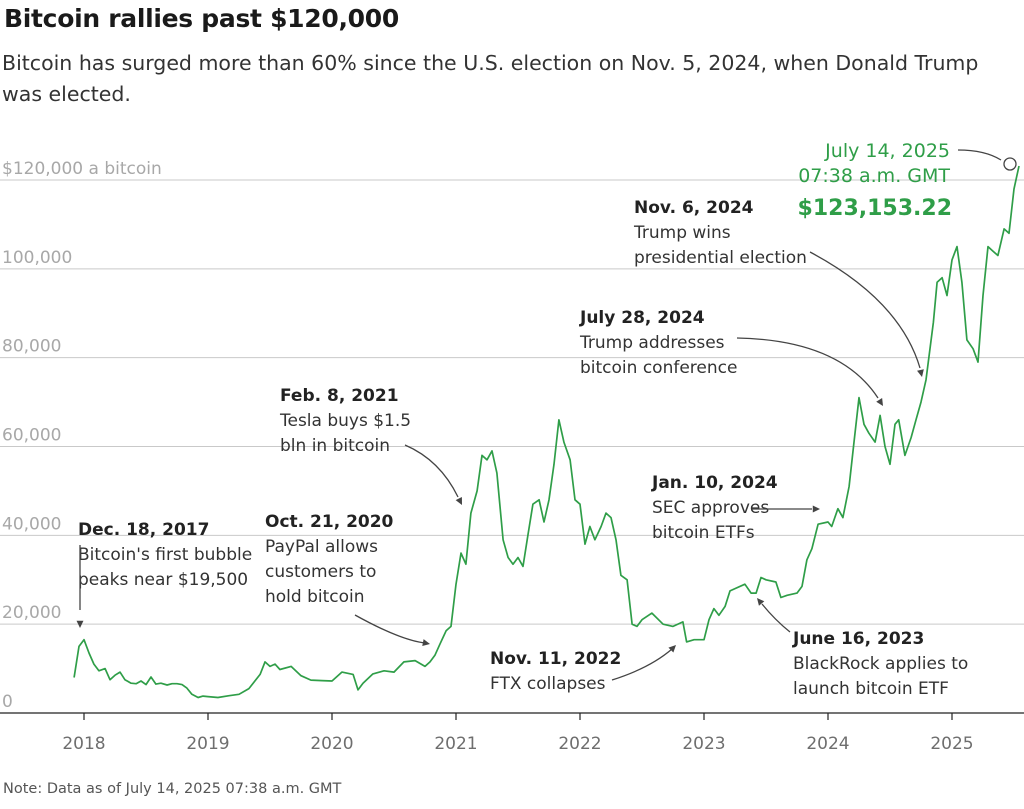 This screenshot has height=809, width=1024. What do you see at coordinates (887, 151) in the screenshot?
I see `latest-date: July 14, 2025` at bounding box center [887, 151].